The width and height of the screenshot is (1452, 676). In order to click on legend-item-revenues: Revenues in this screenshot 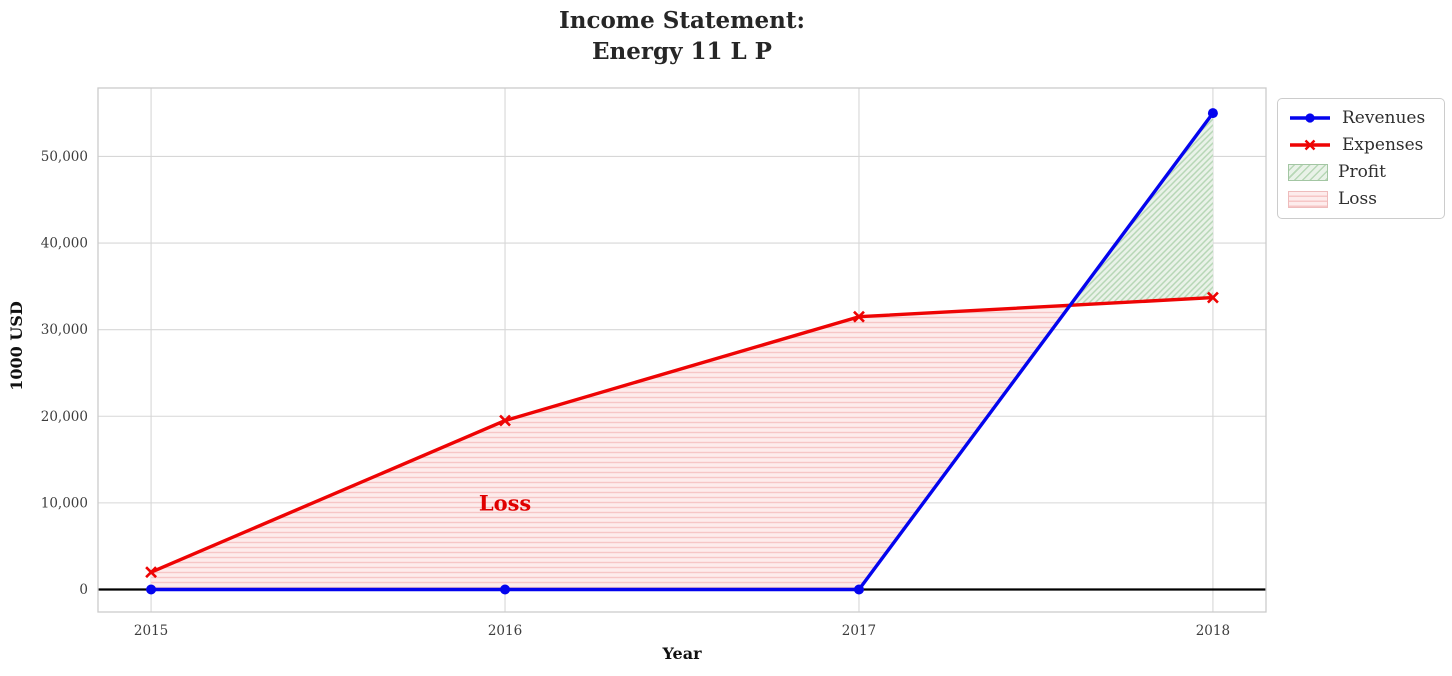, I will do `click(1361, 118)`.